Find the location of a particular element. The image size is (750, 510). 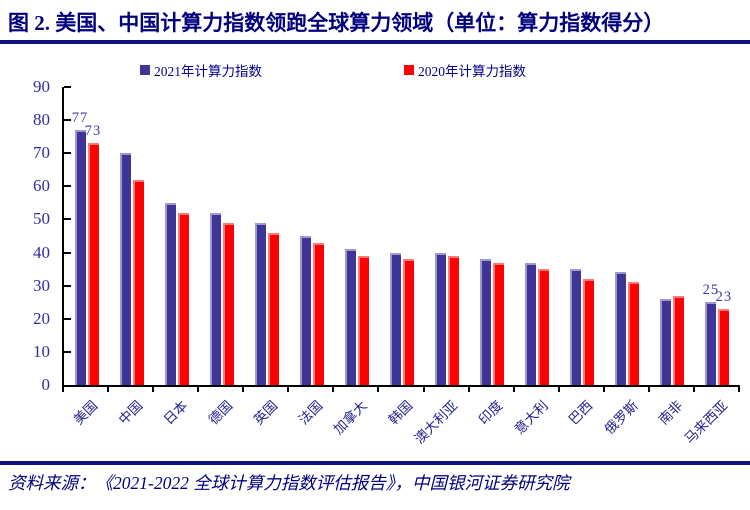

bar: 23 is located at coordinates (723, 337).